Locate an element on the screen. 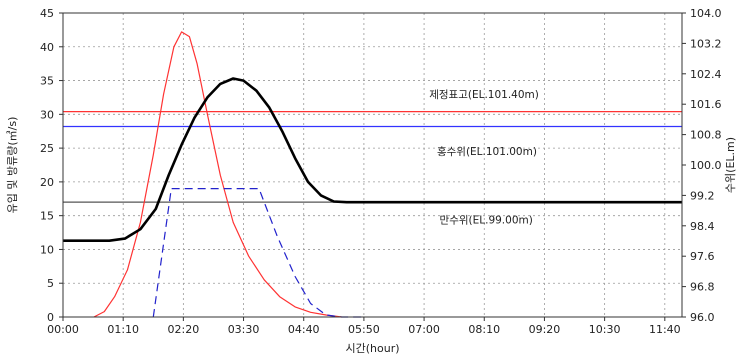 The width and height of the screenshot is (742, 358). x-tick-label: 00:00 is located at coordinates (63, 329).